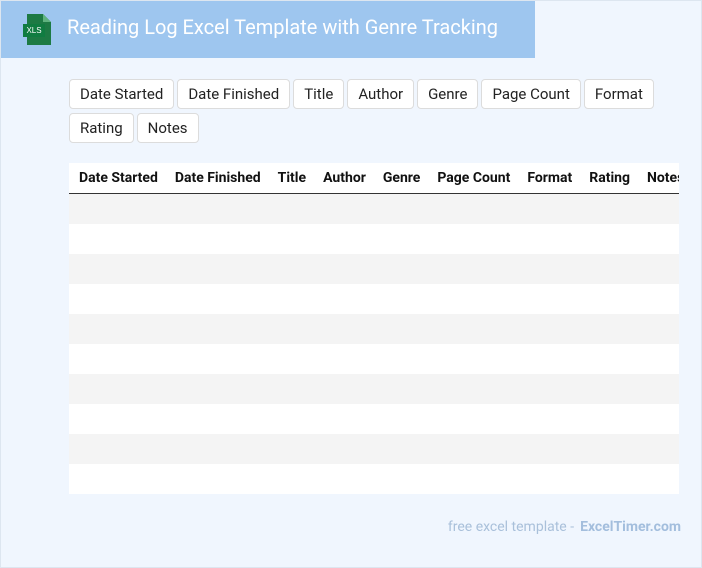 The height and width of the screenshot is (568, 702). Describe the element at coordinates (101, 128) in the screenshot. I see `filter-chip: Rating` at that location.